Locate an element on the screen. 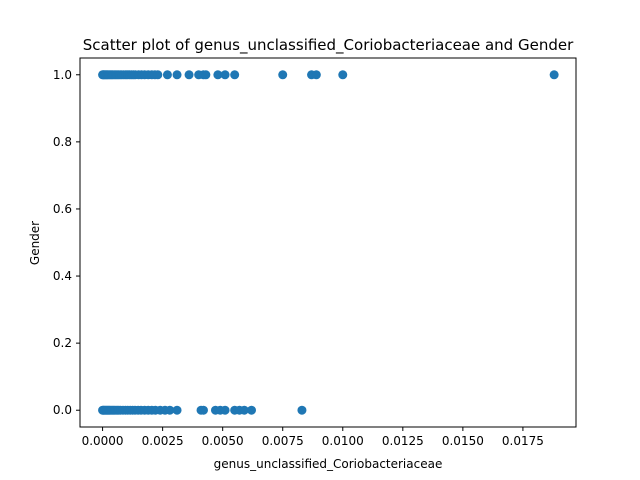  x-tick-label: 0.0150 is located at coordinates (463, 441).